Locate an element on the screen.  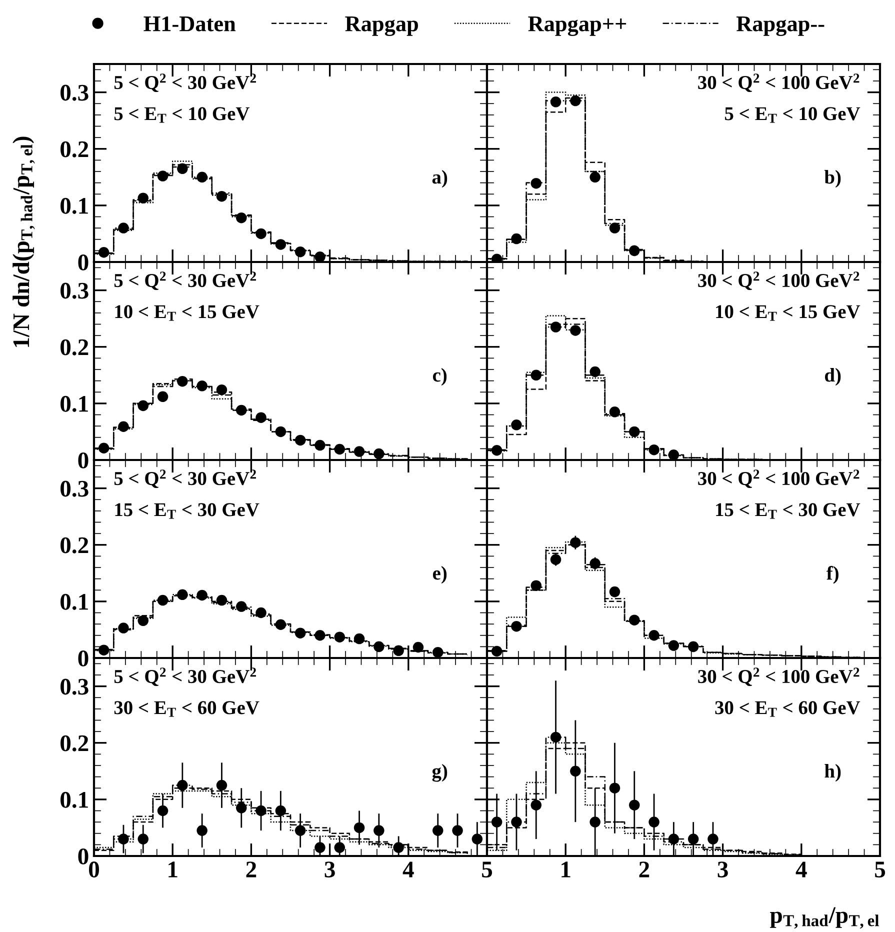
annotation: e) is located at coordinates (439, 575).